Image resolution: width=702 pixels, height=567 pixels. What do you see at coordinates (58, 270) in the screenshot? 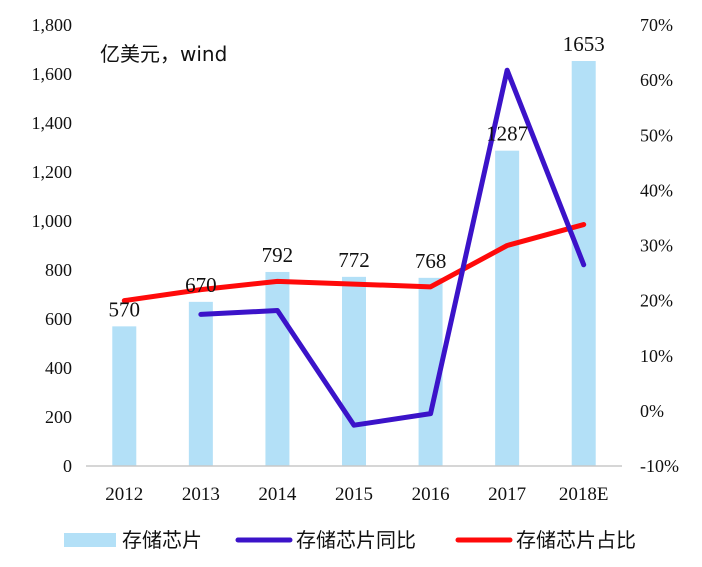
I see `y-left-tick: 800` at bounding box center [58, 270].